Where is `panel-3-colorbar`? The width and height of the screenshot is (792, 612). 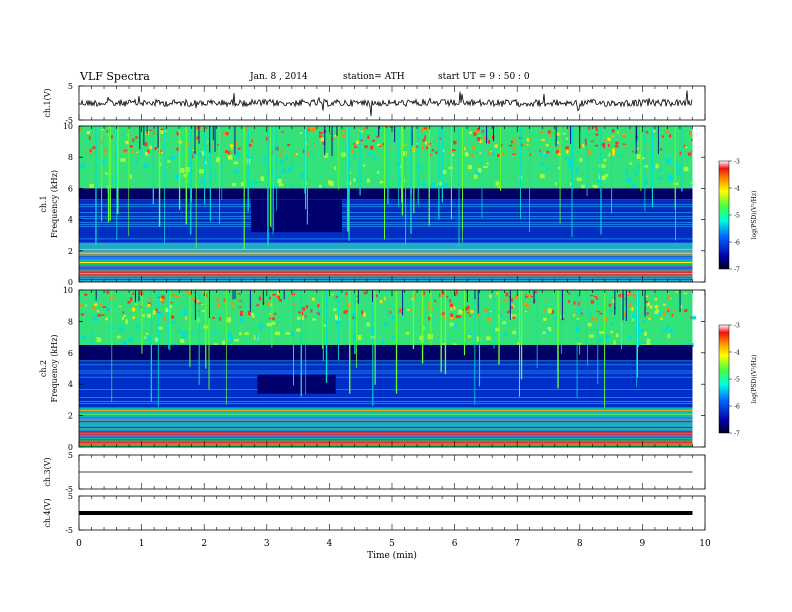
panel-3-colorbar is located at coordinates (724, 379).